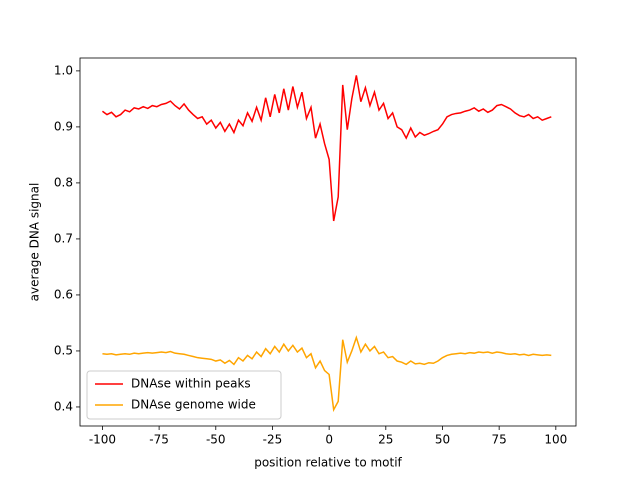  I want to click on x-tick-label: -50, so click(216, 440).